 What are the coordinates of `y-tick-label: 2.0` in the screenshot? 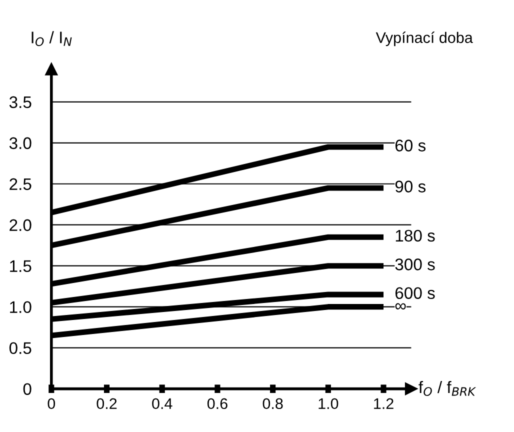 It's located at (21, 225).